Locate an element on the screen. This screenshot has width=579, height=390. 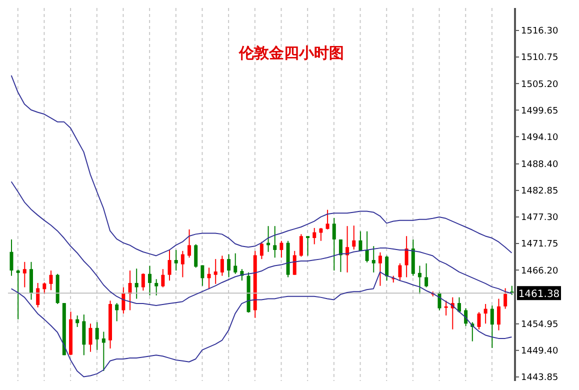
y-tick-label: 1443.85 is located at coordinates (539, 378).